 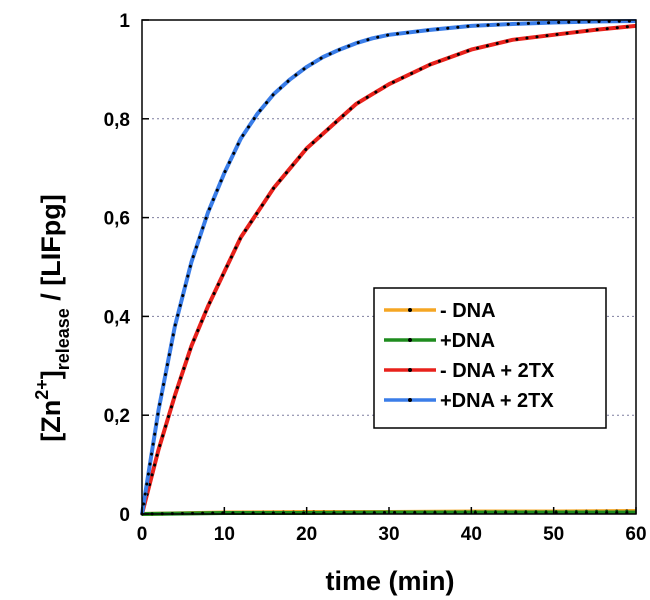 I want to click on legend-item: - DNA + 2TX, so click(x=469, y=371).